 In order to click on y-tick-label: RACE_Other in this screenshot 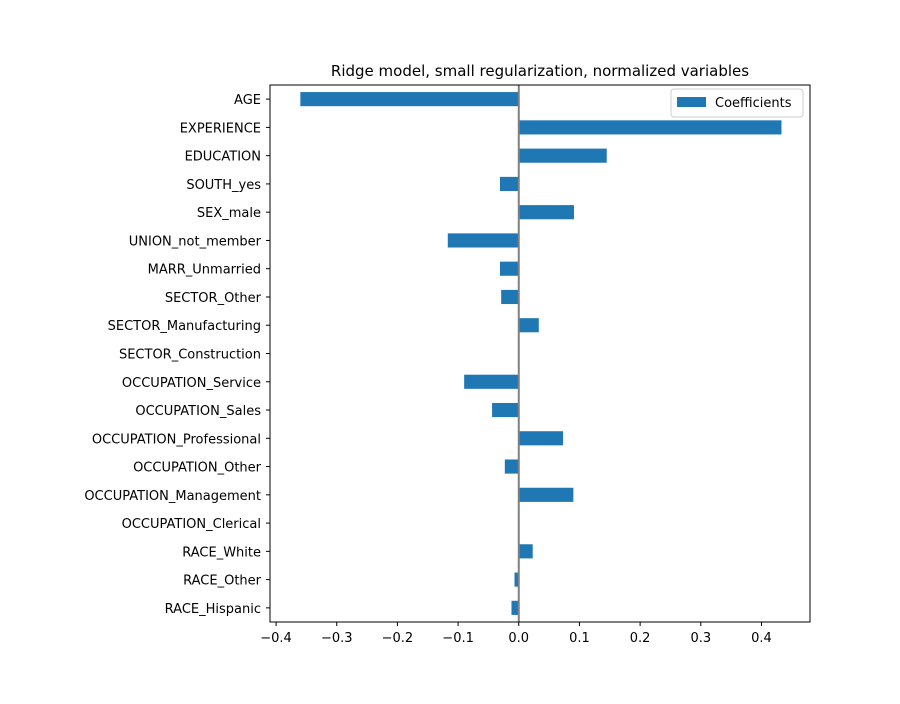, I will do `click(222, 581)`.